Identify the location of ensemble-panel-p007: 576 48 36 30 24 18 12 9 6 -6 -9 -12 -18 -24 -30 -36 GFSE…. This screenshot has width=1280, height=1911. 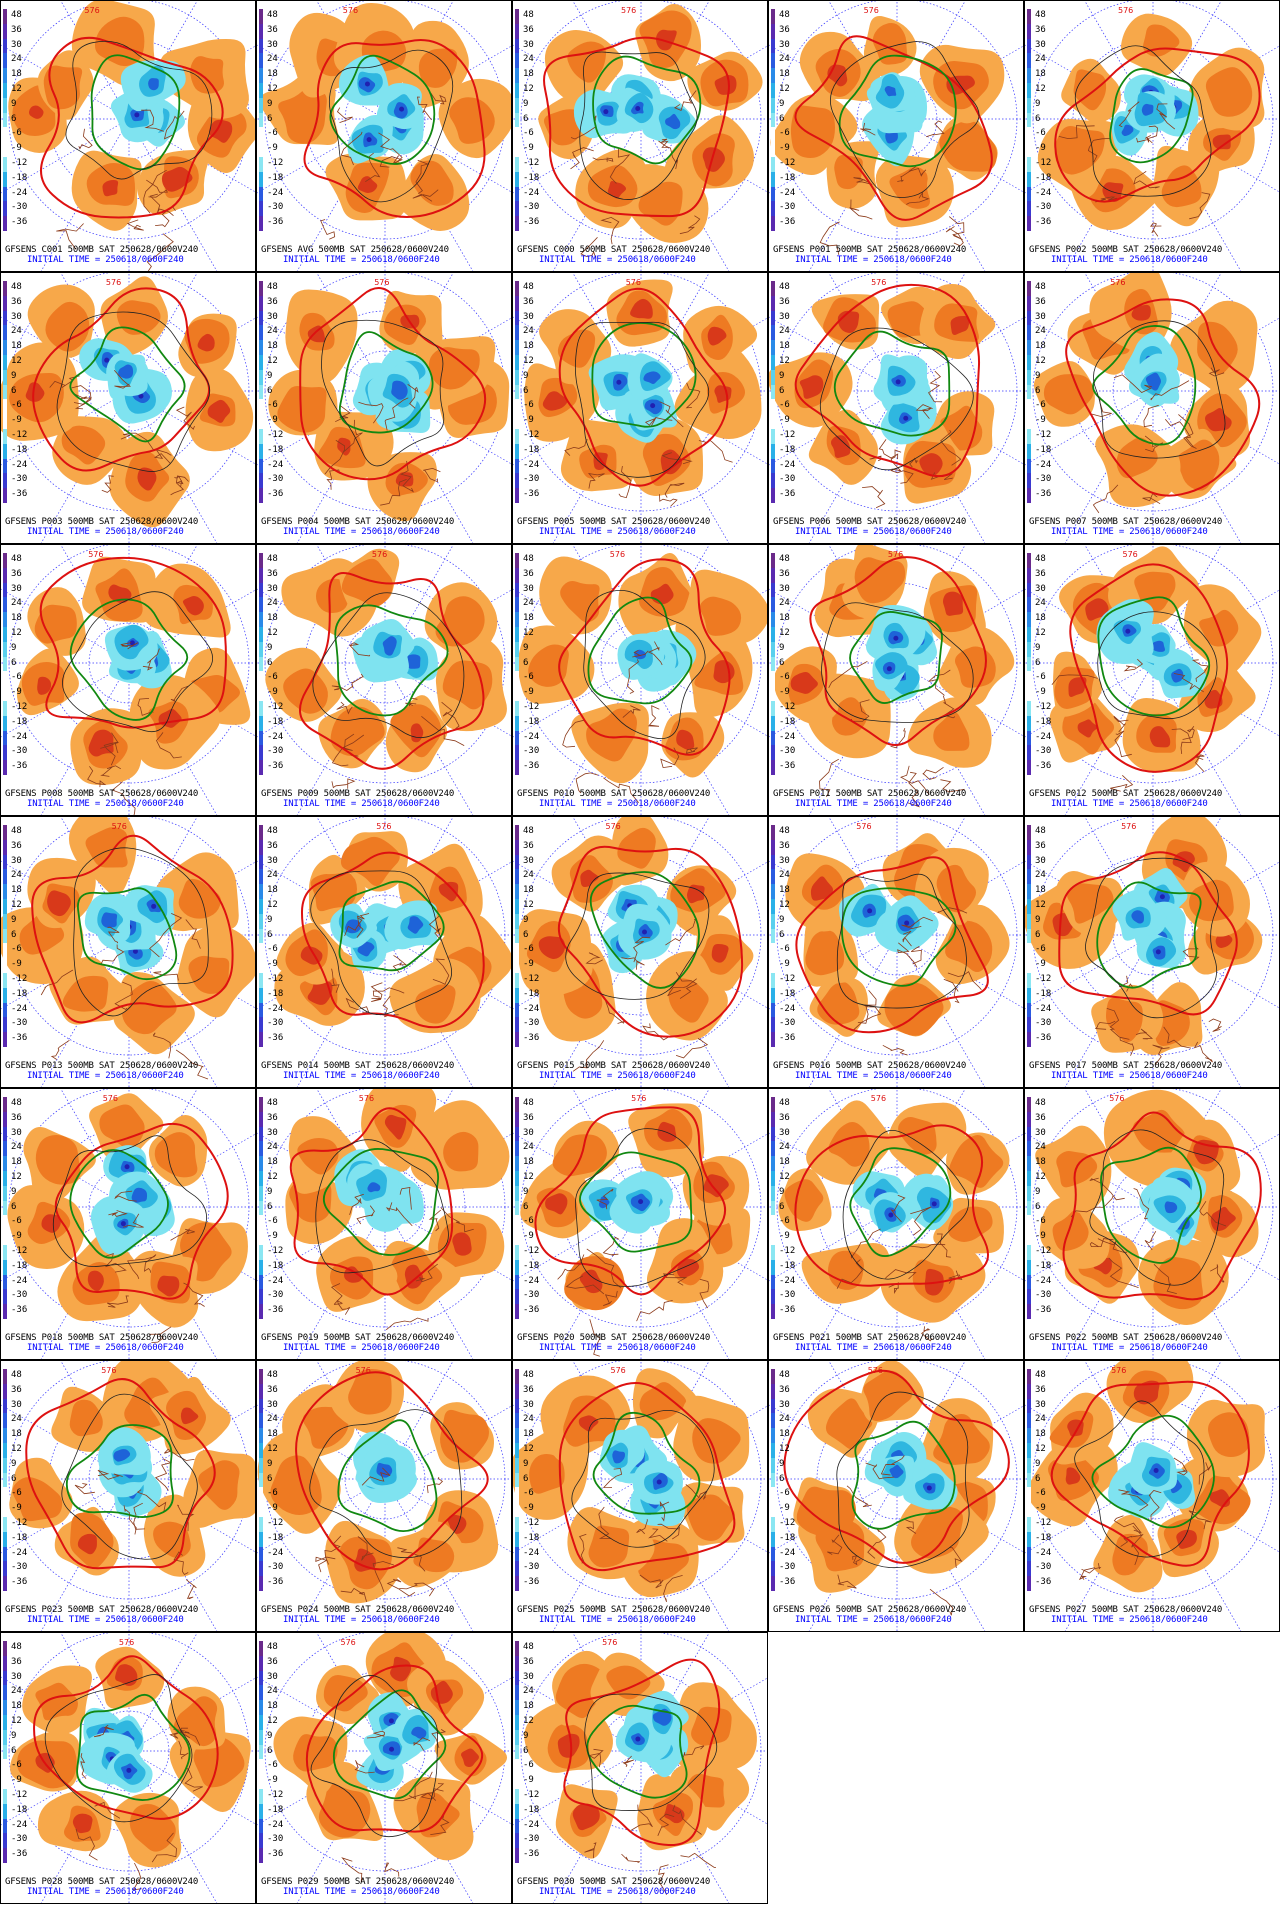
(1152, 408).